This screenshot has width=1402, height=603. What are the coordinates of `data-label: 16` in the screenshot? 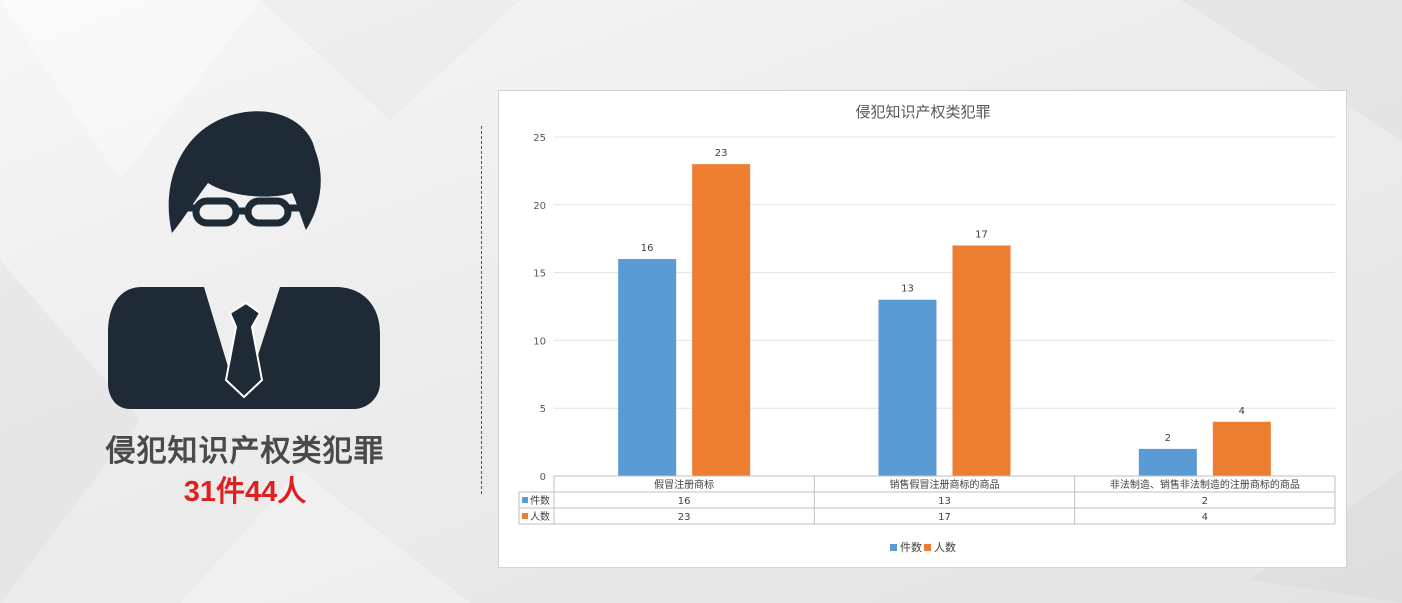 It's located at (647, 248).